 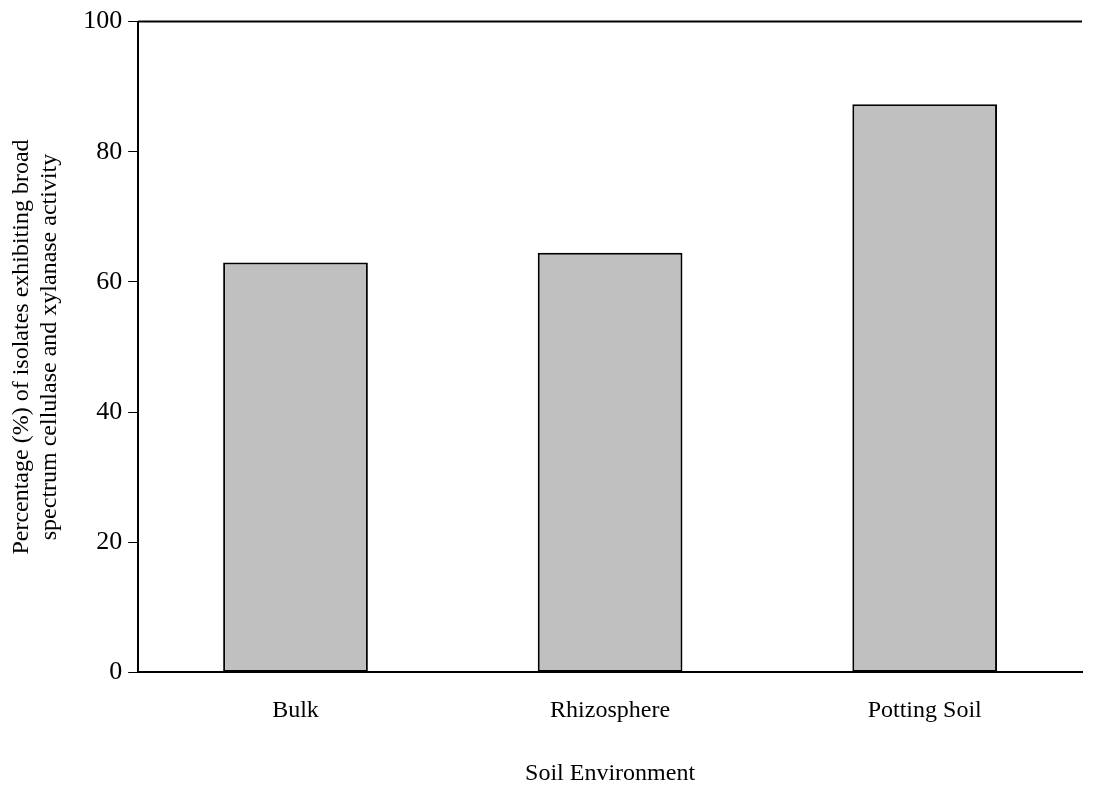 What do you see at coordinates (109, 541) in the screenshot?
I see `y-tick-label: 20` at bounding box center [109, 541].